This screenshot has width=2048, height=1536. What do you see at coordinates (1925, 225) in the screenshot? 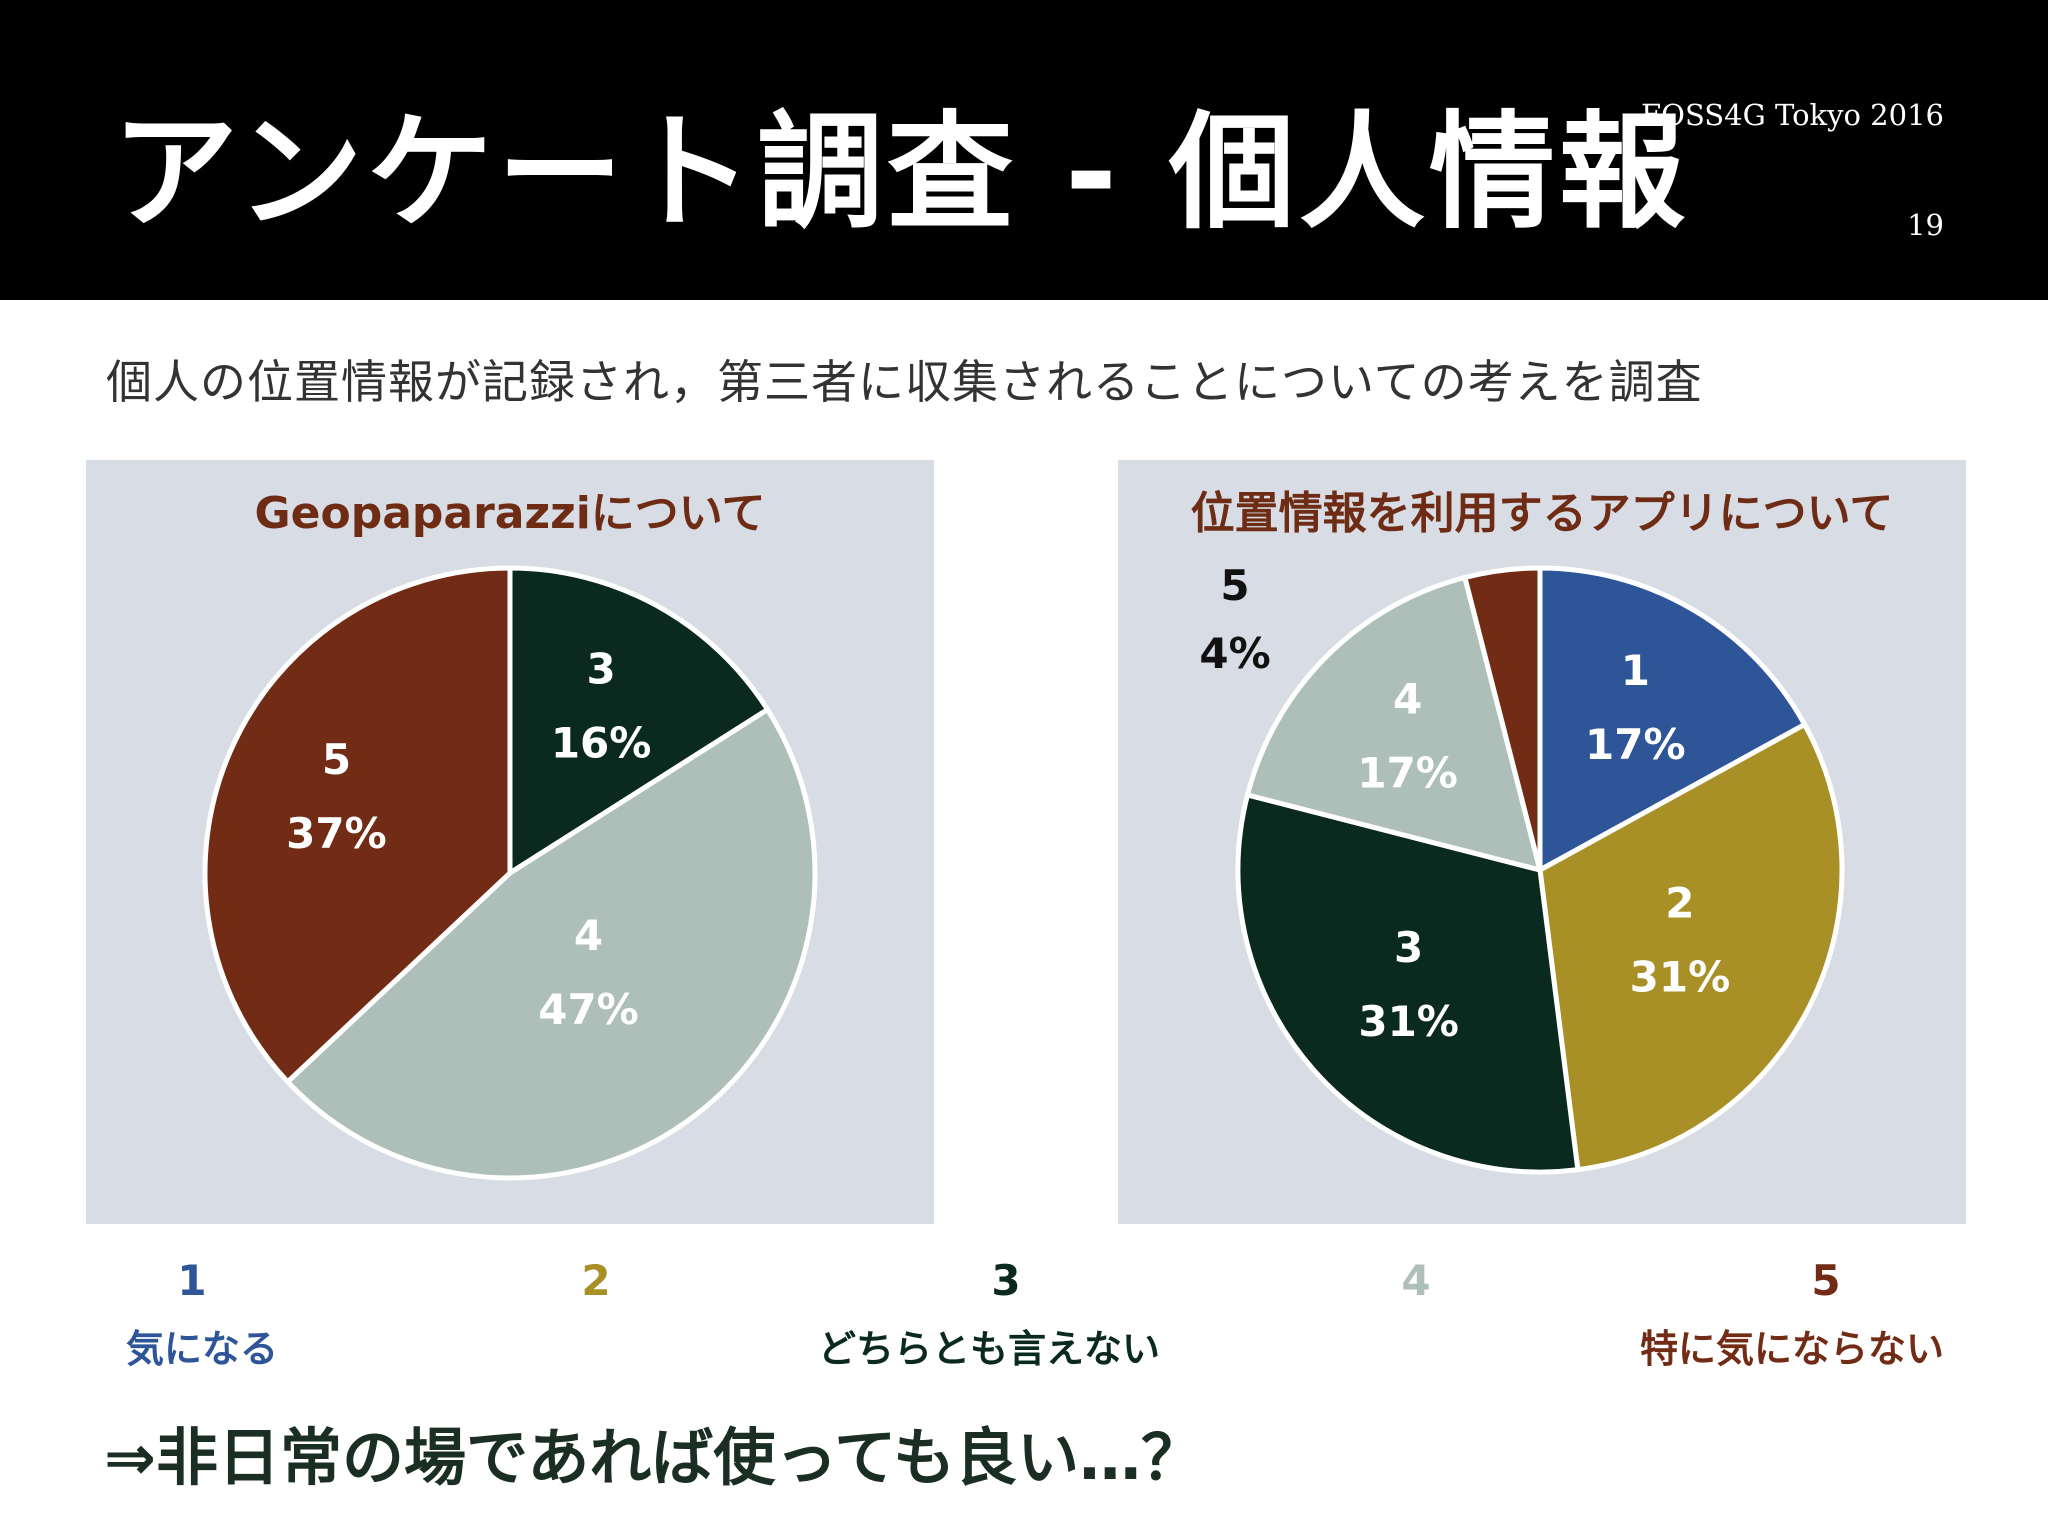
I see `page-number: 19` at bounding box center [1925, 225].